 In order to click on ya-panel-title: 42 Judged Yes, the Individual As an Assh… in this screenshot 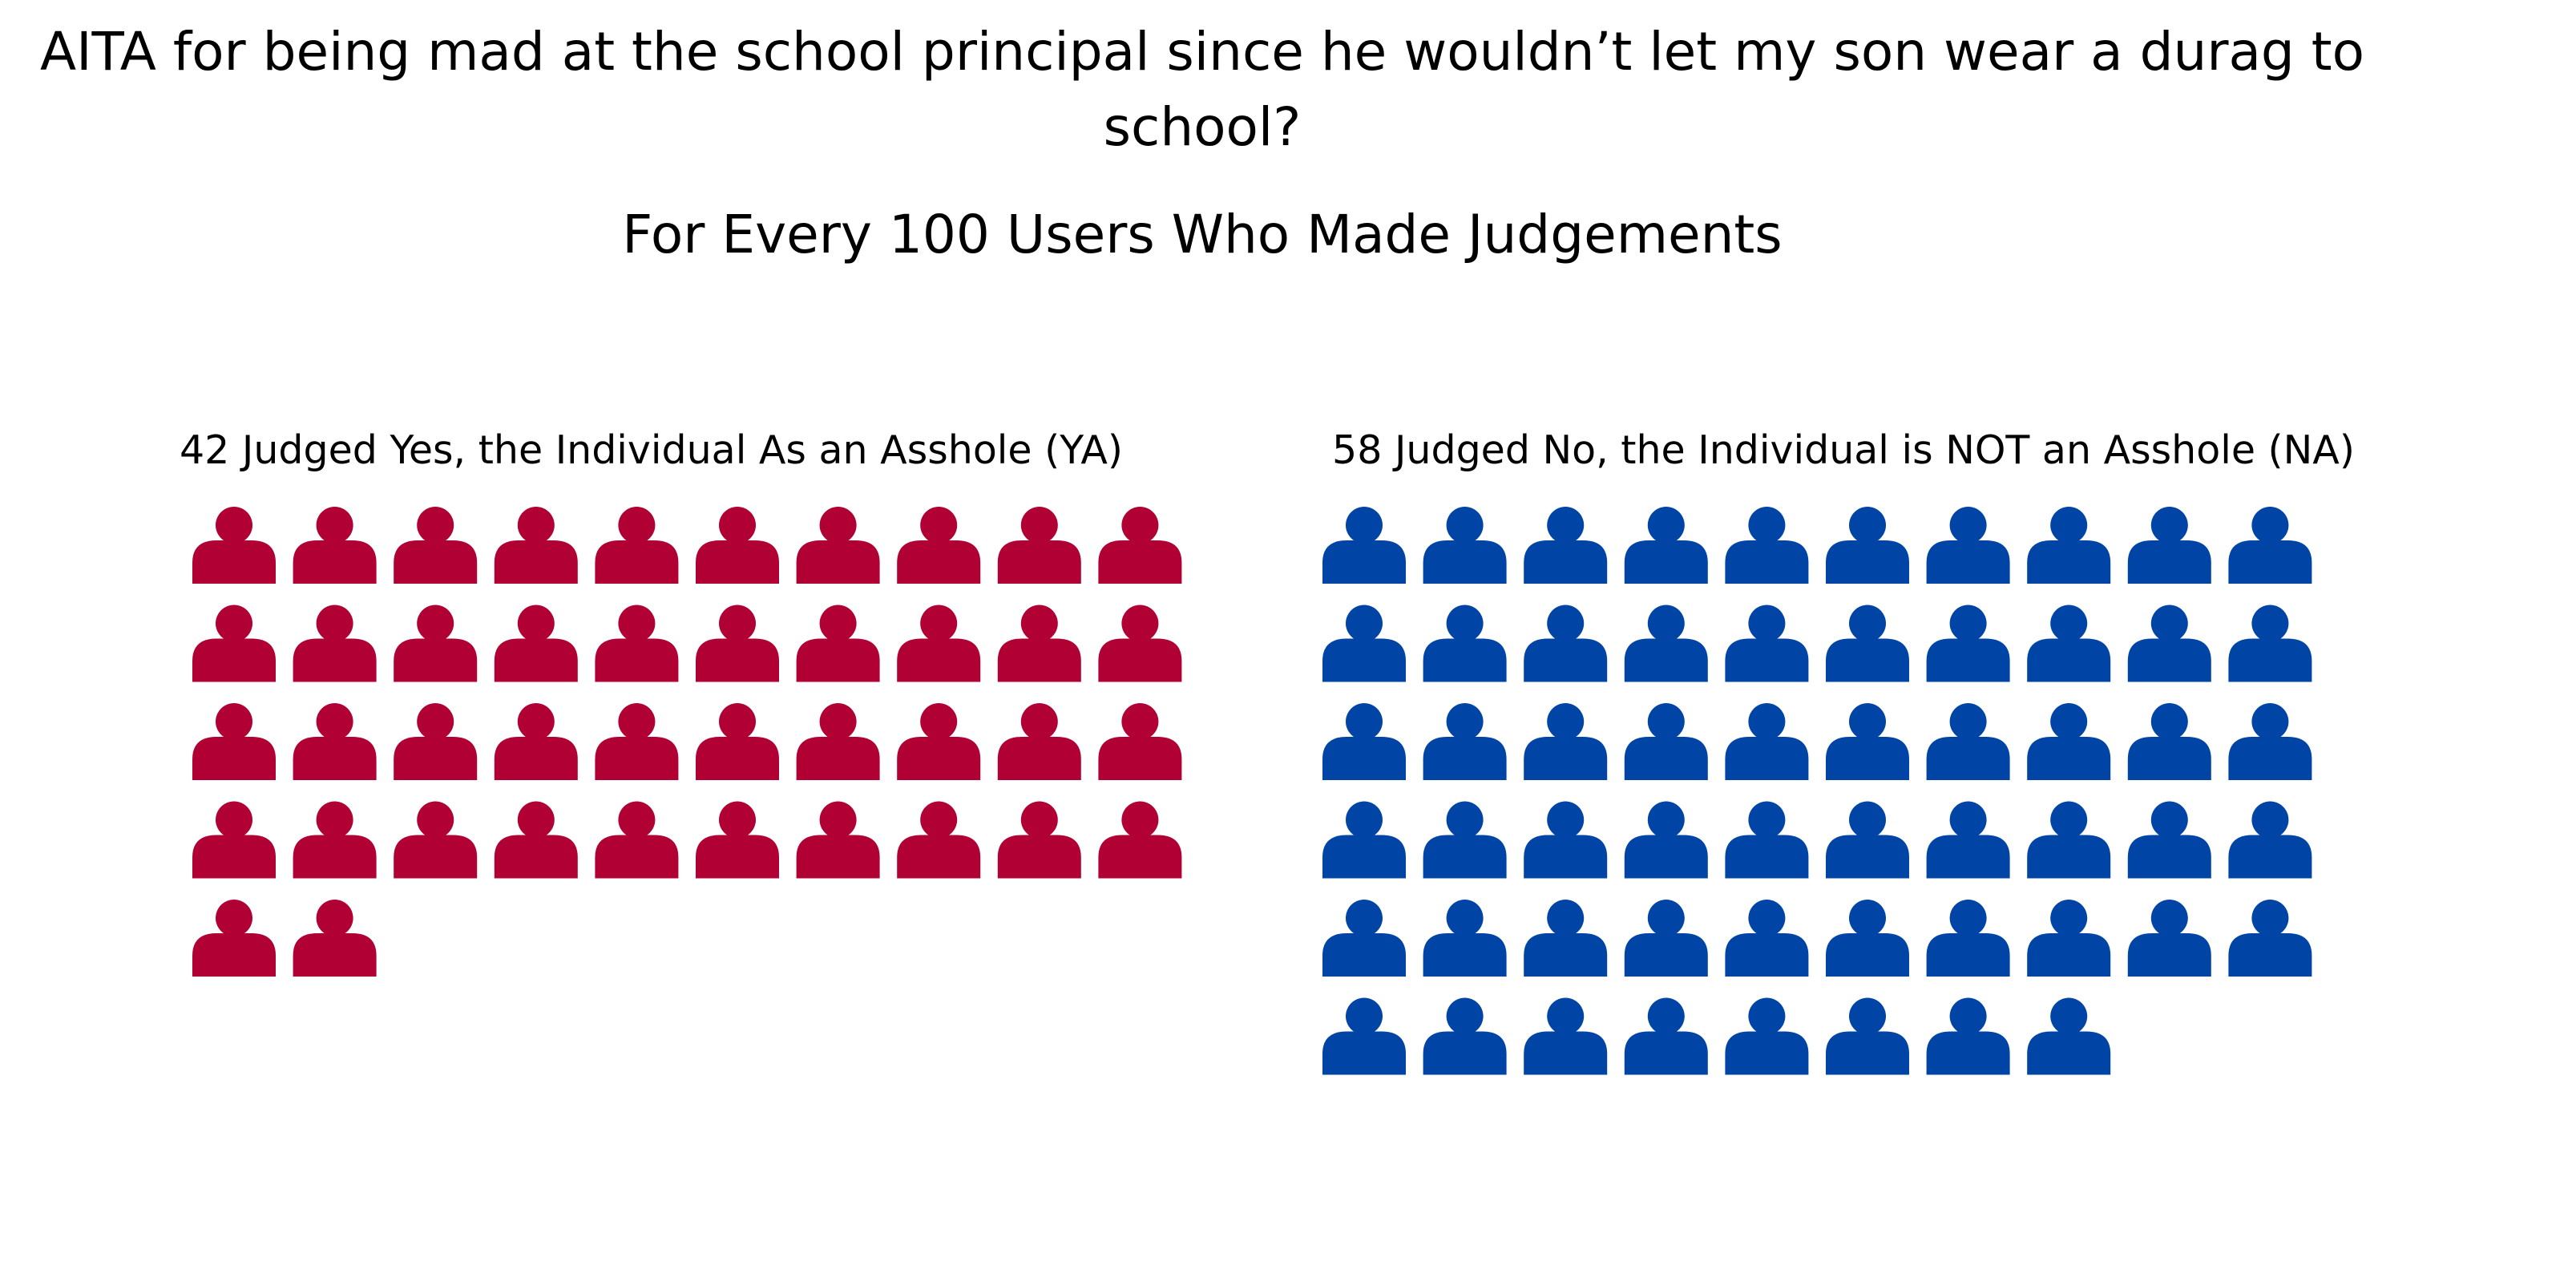, I will do `click(651, 450)`.